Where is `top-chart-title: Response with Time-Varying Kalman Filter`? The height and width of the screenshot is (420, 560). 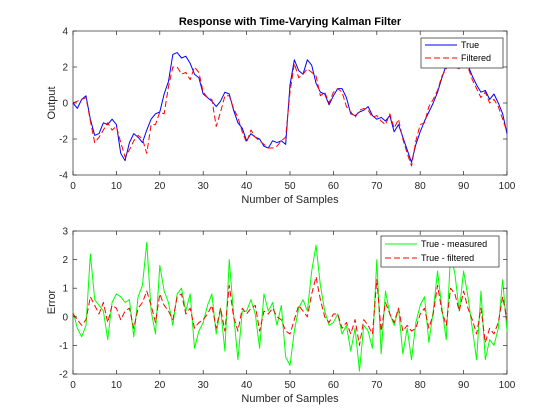
top-chart-title: Response with Time-Varying Kalman Filter is located at coordinates (290, 22).